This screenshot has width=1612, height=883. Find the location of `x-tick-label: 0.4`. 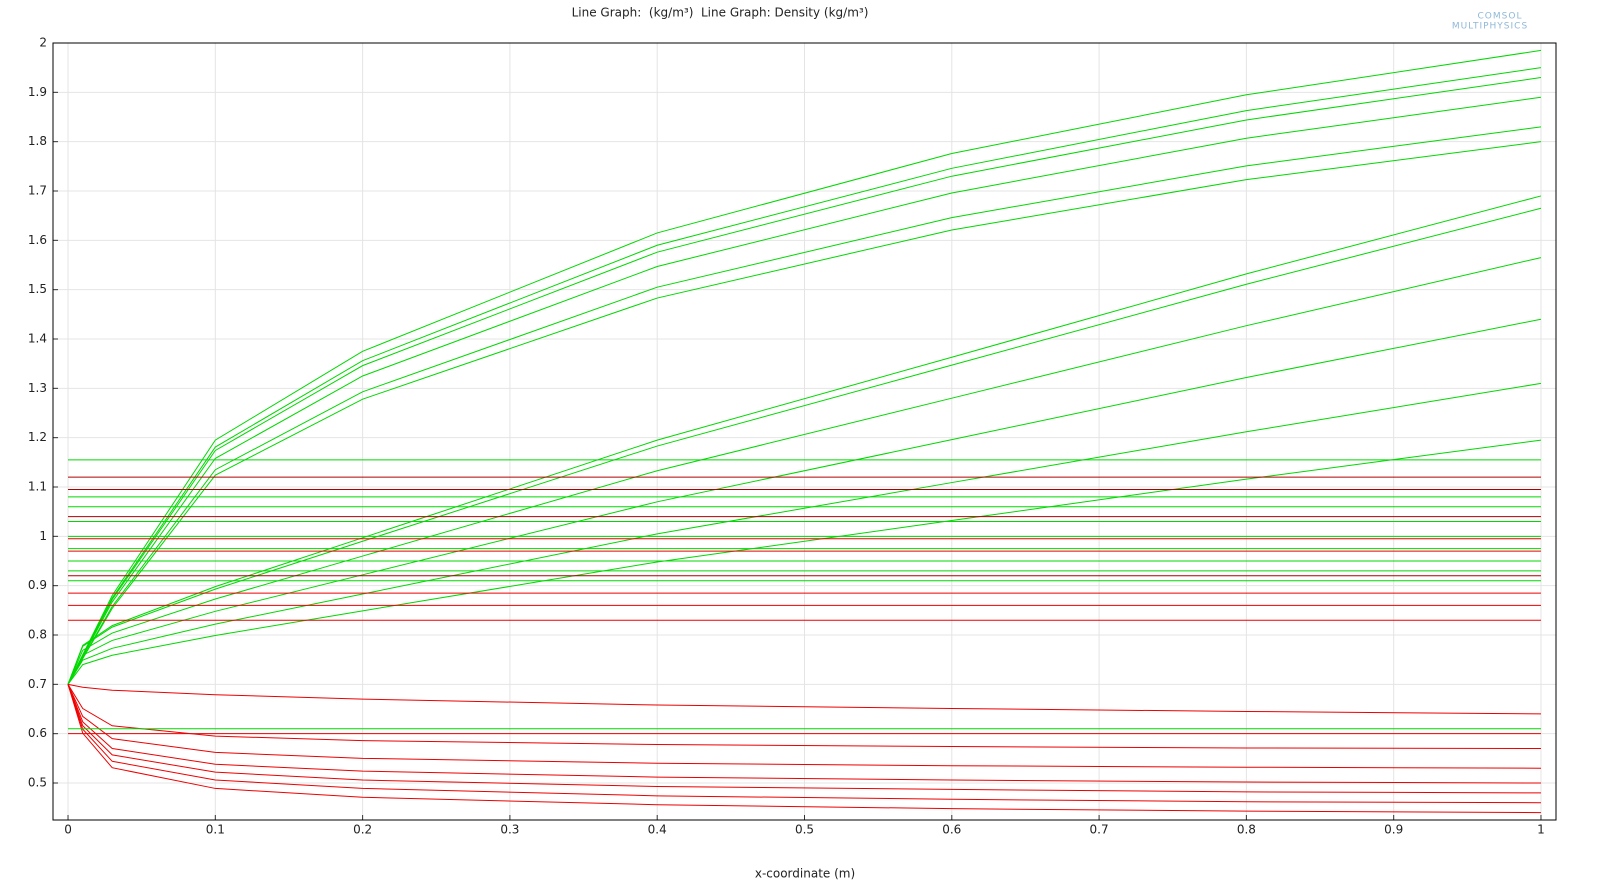

x-tick-label: 0.4 is located at coordinates (657, 830).